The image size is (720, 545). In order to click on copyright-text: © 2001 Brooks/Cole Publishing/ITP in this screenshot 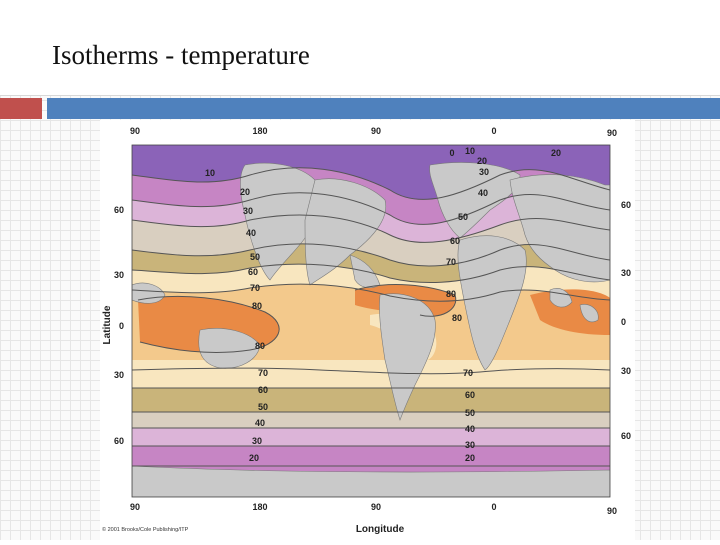, I will do `click(145, 529)`.